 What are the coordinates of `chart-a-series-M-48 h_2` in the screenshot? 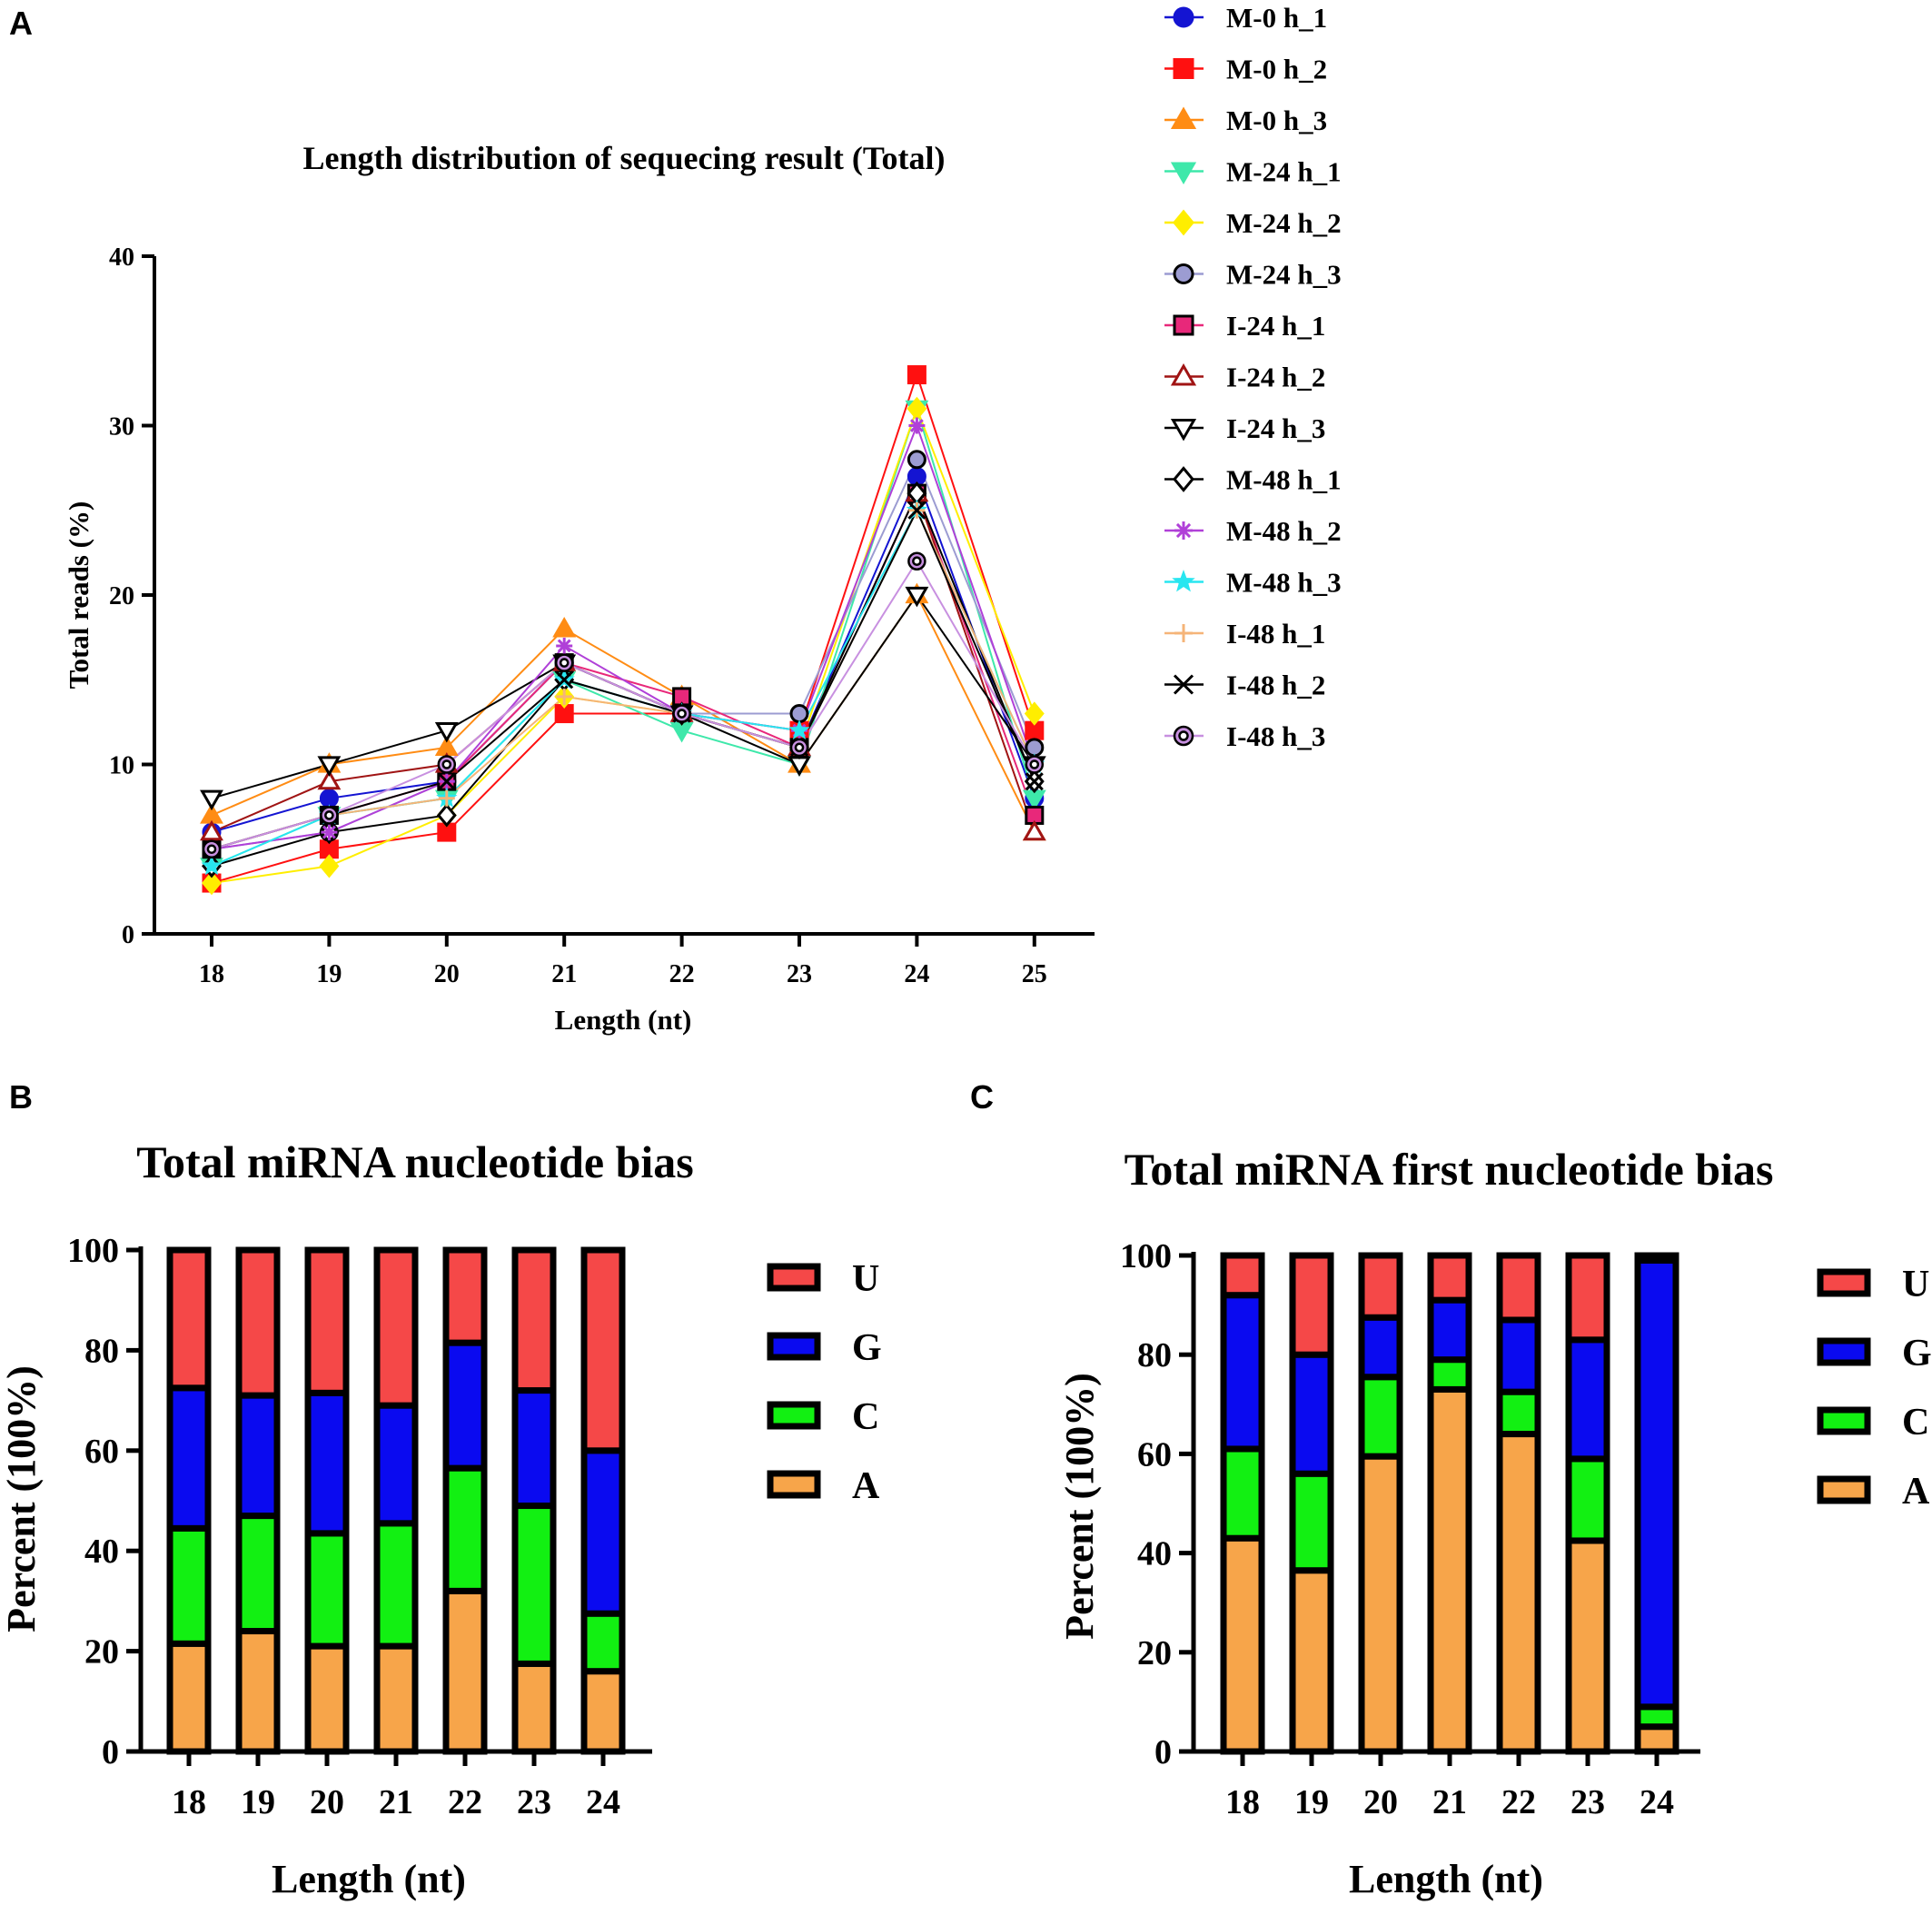 It's located at (623, 636).